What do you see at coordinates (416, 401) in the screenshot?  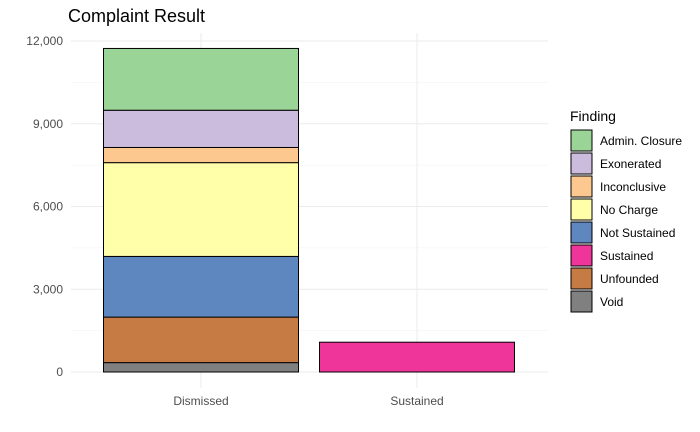 I see `x-tick-label: Sustained` at bounding box center [416, 401].